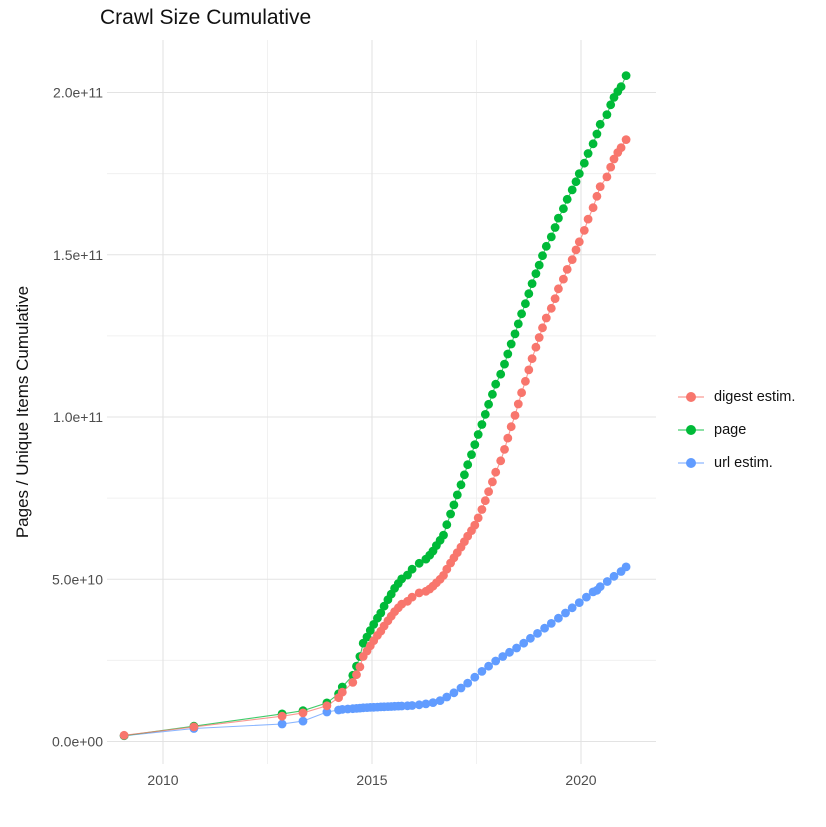 Image resolution: width=826 pixels, height=827 pixels. I want to click on legend-key-icon, so click(691, 463).